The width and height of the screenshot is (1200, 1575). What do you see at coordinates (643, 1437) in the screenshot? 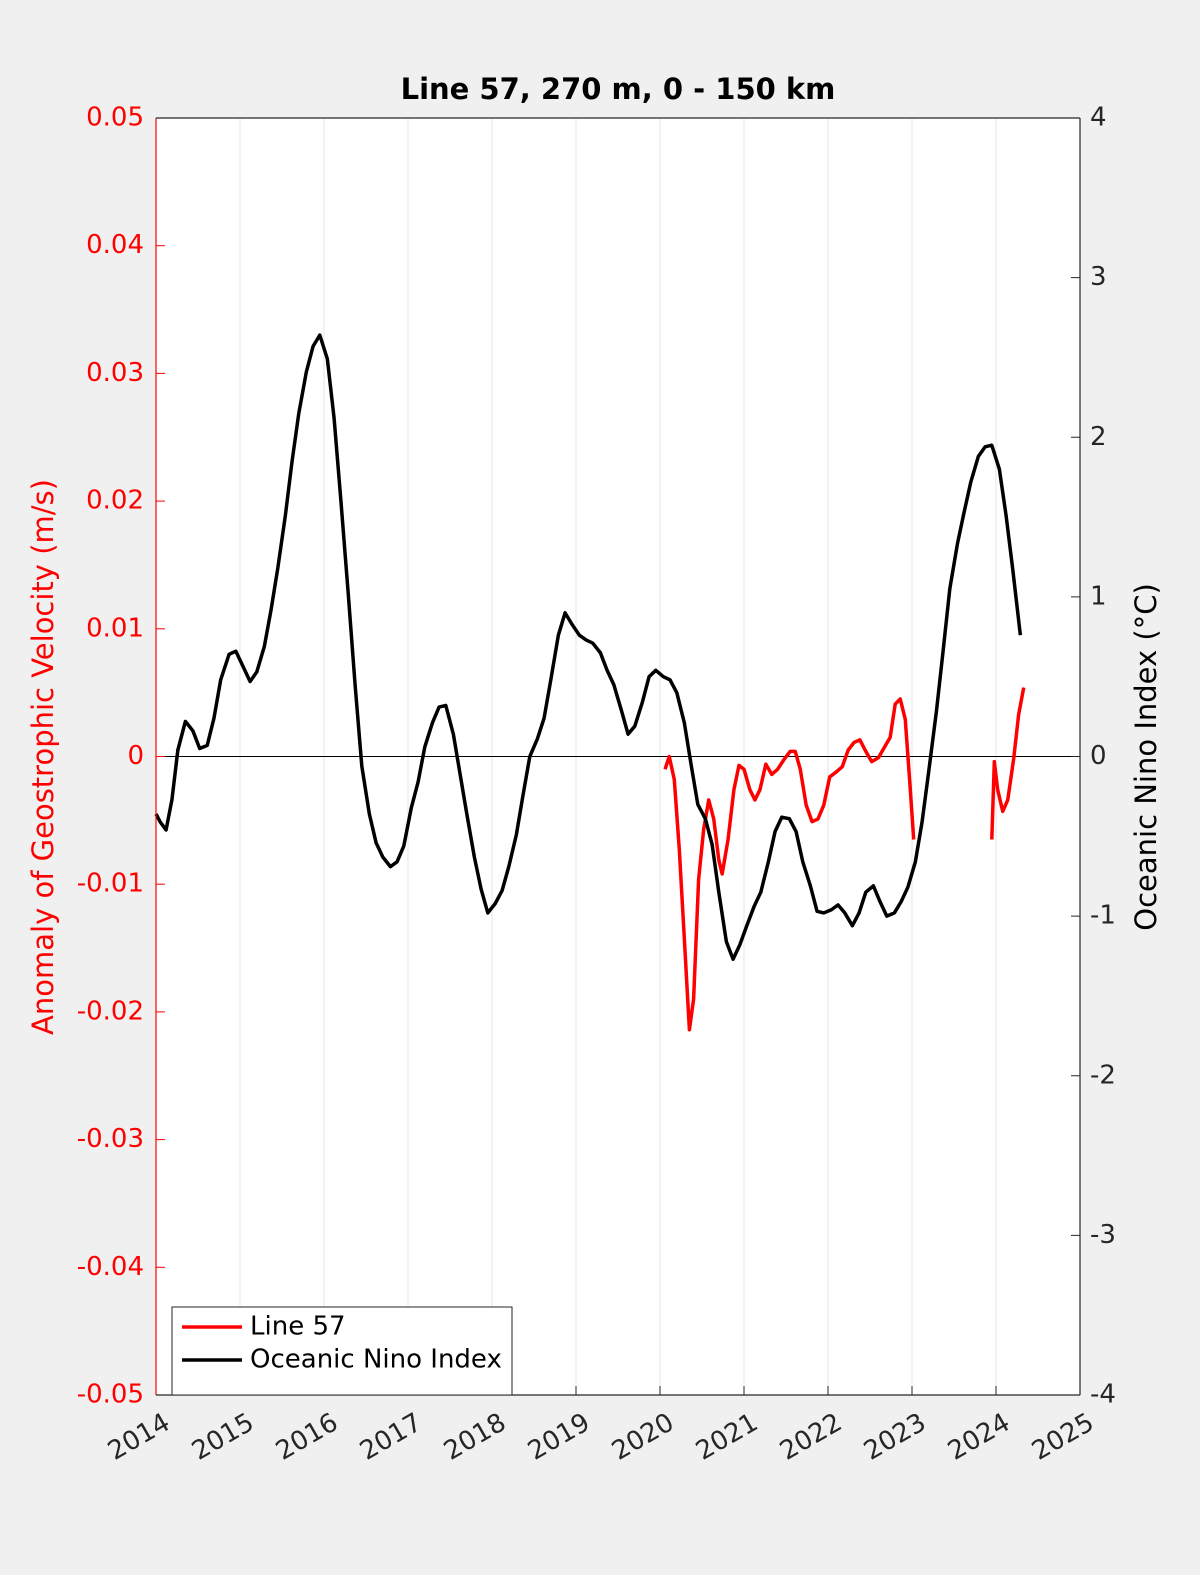
I see `x-tick-label: 2020` at bounding box center [643, 1437].